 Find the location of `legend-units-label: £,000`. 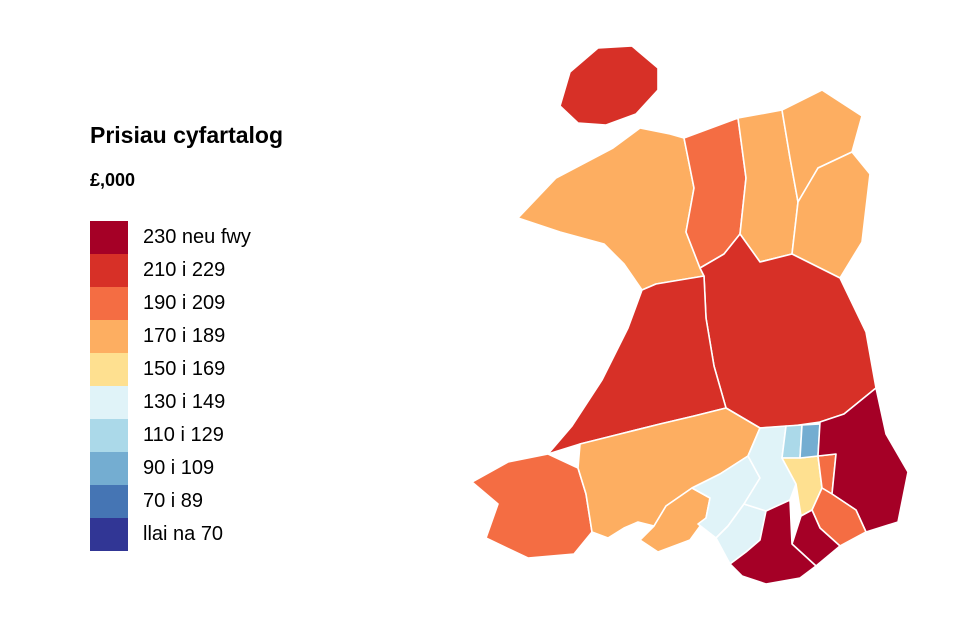

legend-units-label: £,000 is located at coordinates (113, 180).